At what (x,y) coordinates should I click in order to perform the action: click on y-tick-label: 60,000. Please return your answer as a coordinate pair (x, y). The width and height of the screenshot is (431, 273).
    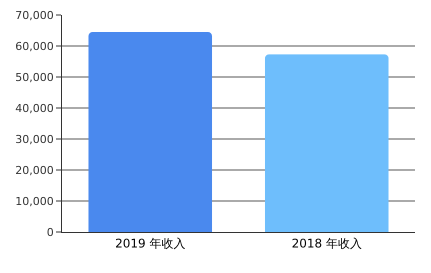
    Looking at the image, I should click on (34, 46).